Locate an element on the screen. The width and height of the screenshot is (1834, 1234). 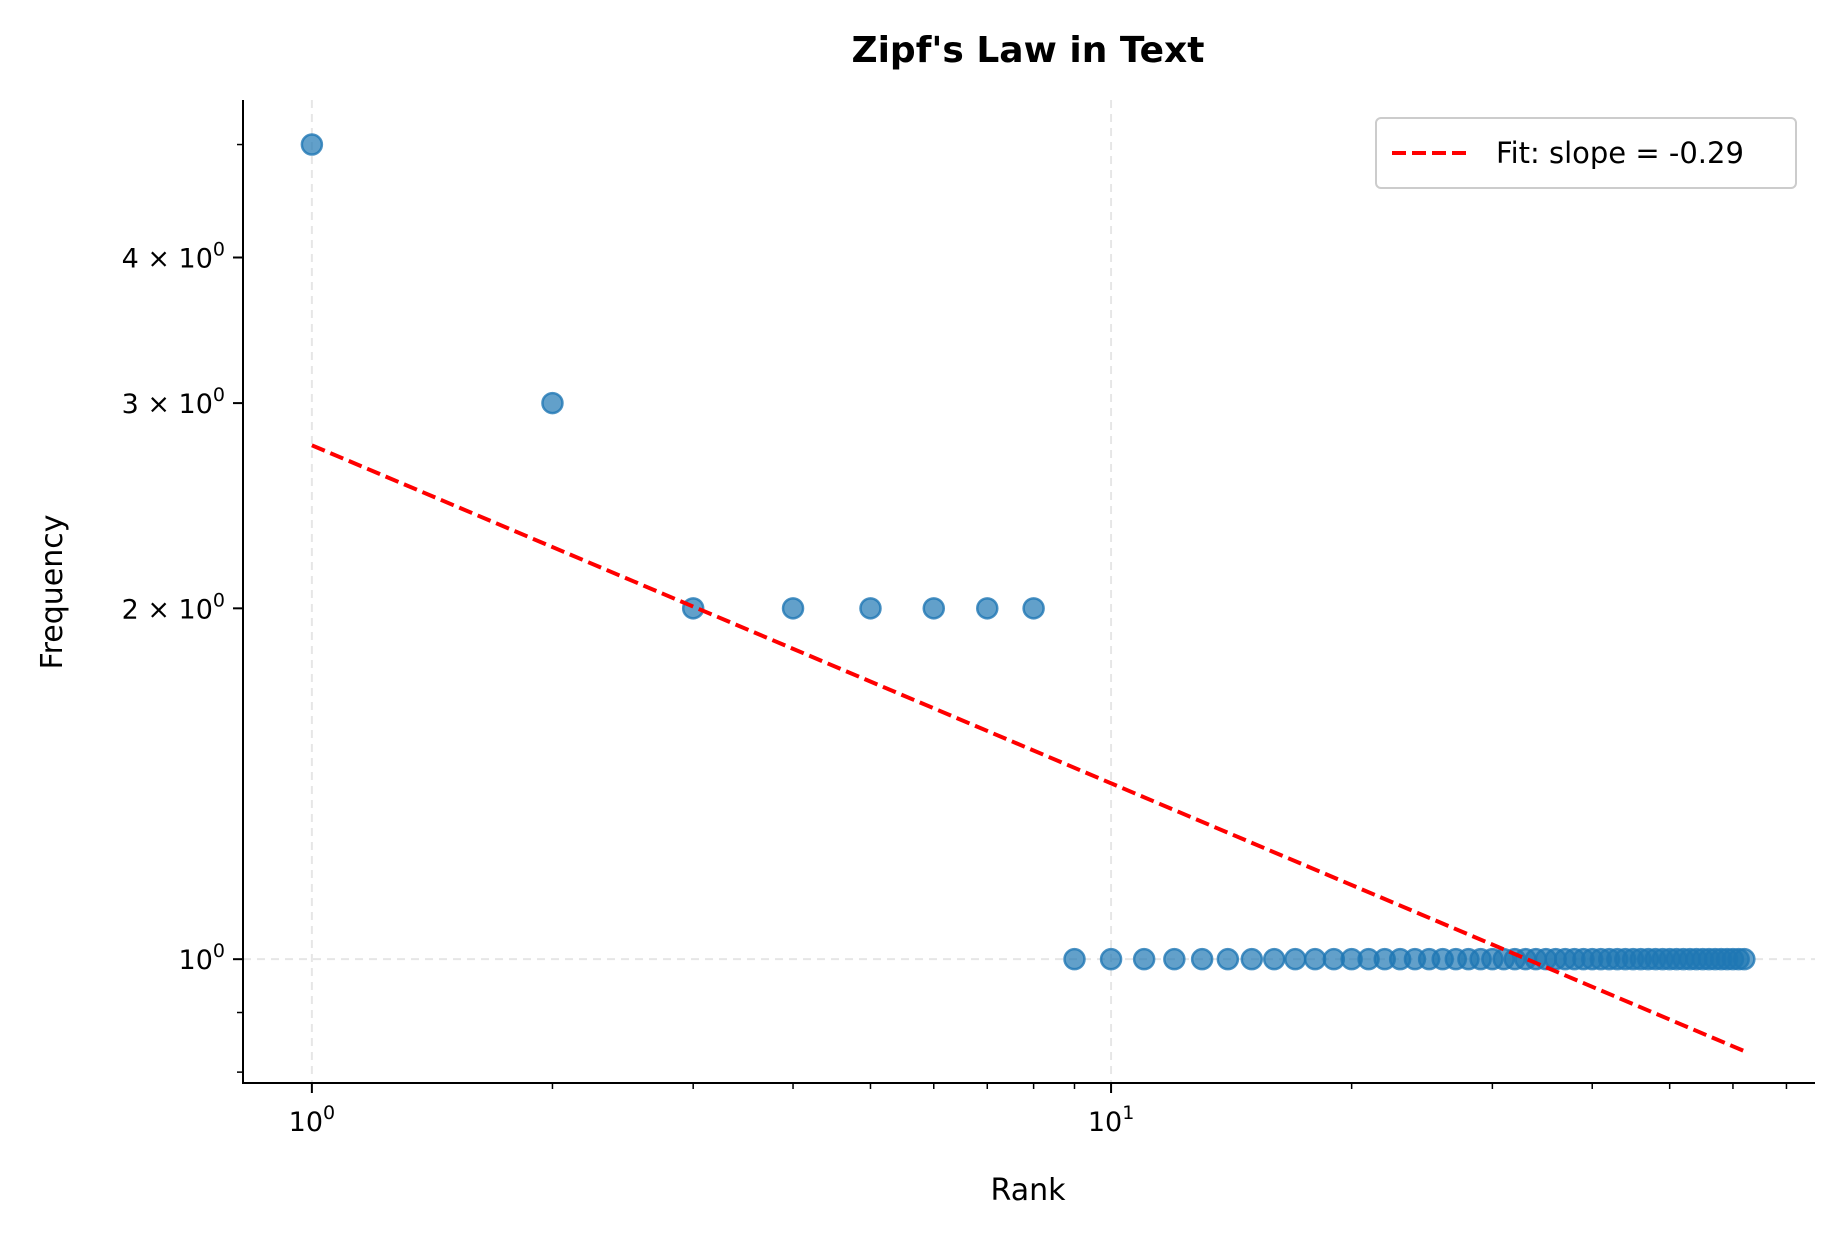
legend: Fit: slope = -0.29 is located at coordinates (1586, 153).